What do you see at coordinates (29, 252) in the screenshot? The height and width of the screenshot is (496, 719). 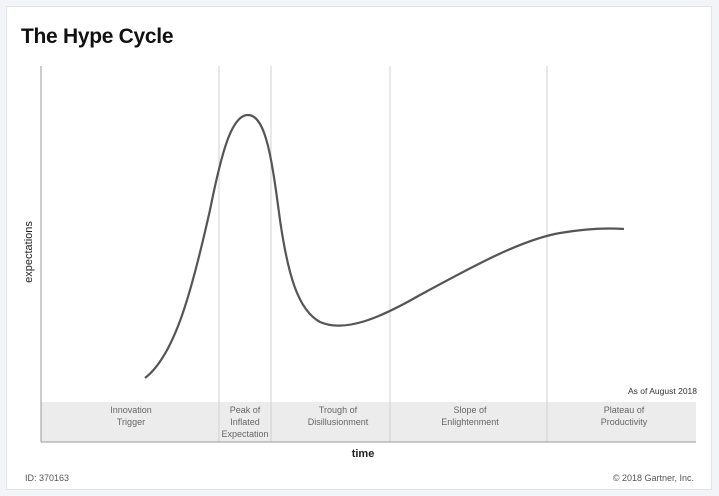 I see `y-axis-label: expectations` at bounding box center [29, 252].